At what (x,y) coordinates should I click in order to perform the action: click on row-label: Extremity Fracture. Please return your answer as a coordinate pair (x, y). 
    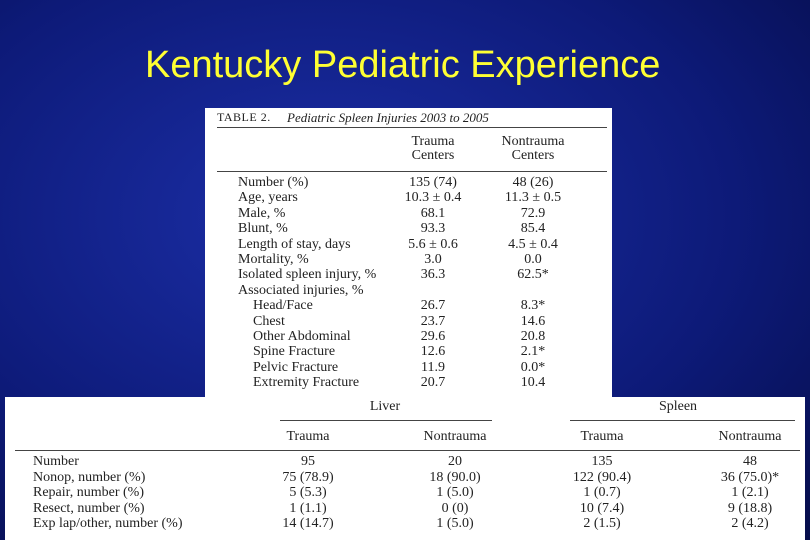
    Looking at the image, I should click on (306, 383).